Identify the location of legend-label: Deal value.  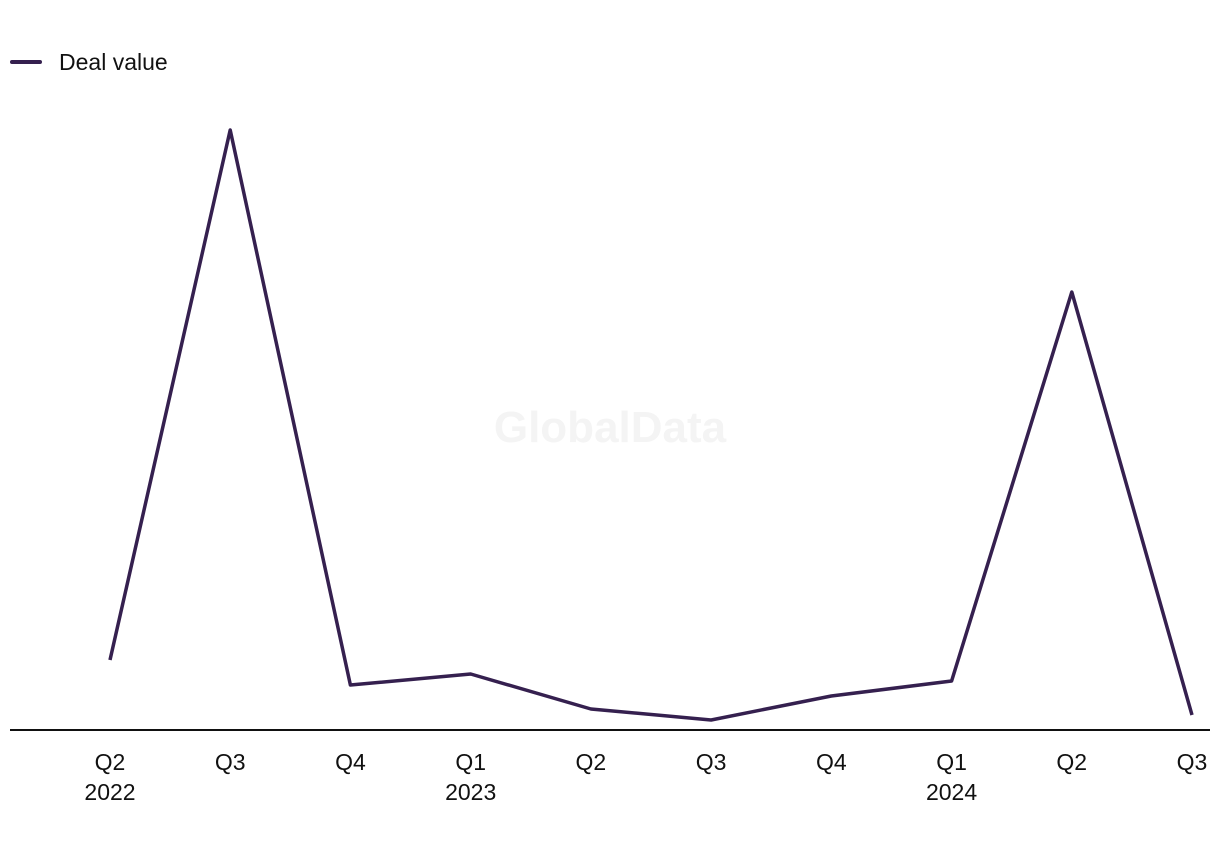
(113, 62).